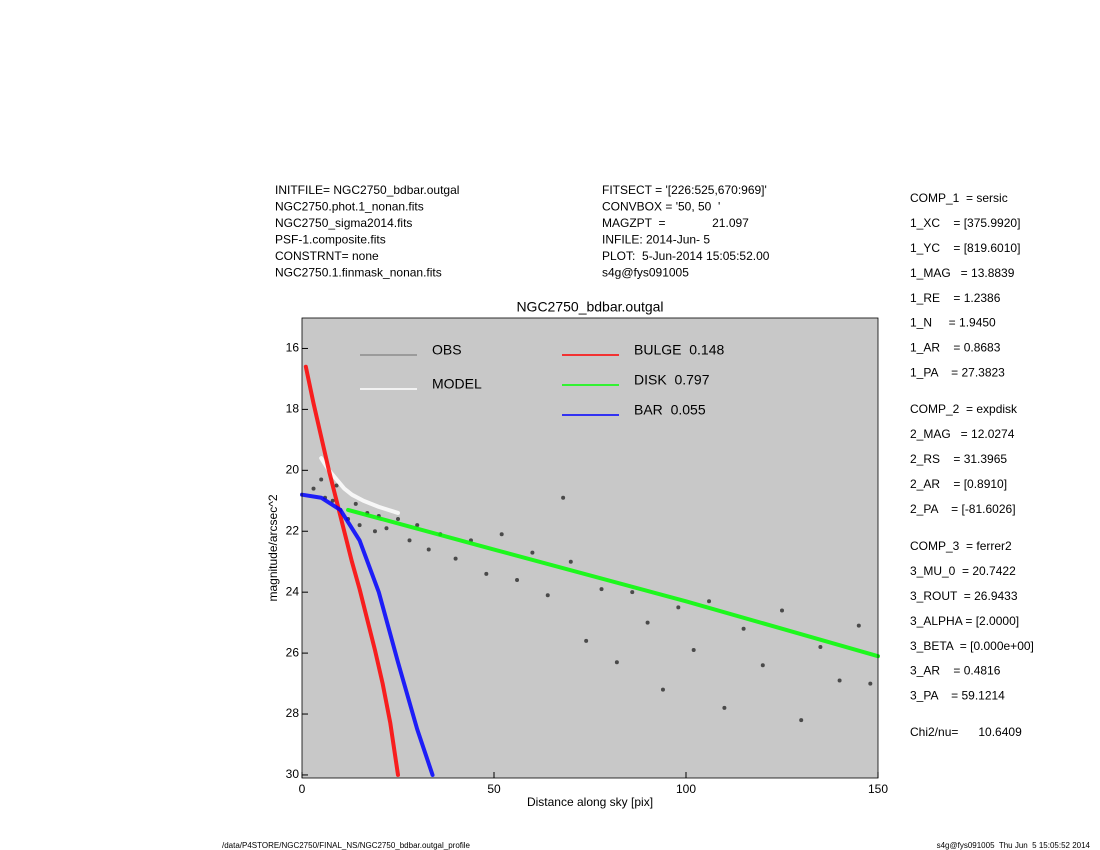  What do you see at coordinates (367, 190) in the screenshot?
I see `header-line: INITFILE= NGC2750_bdbar.outgal` at bounding box center [367, 190].